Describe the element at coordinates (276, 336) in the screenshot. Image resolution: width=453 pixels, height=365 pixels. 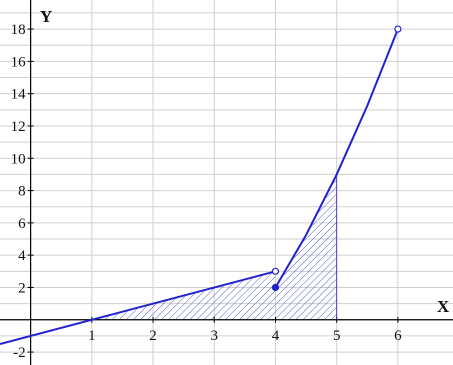
I see `x-tick-label: 4` at that location.